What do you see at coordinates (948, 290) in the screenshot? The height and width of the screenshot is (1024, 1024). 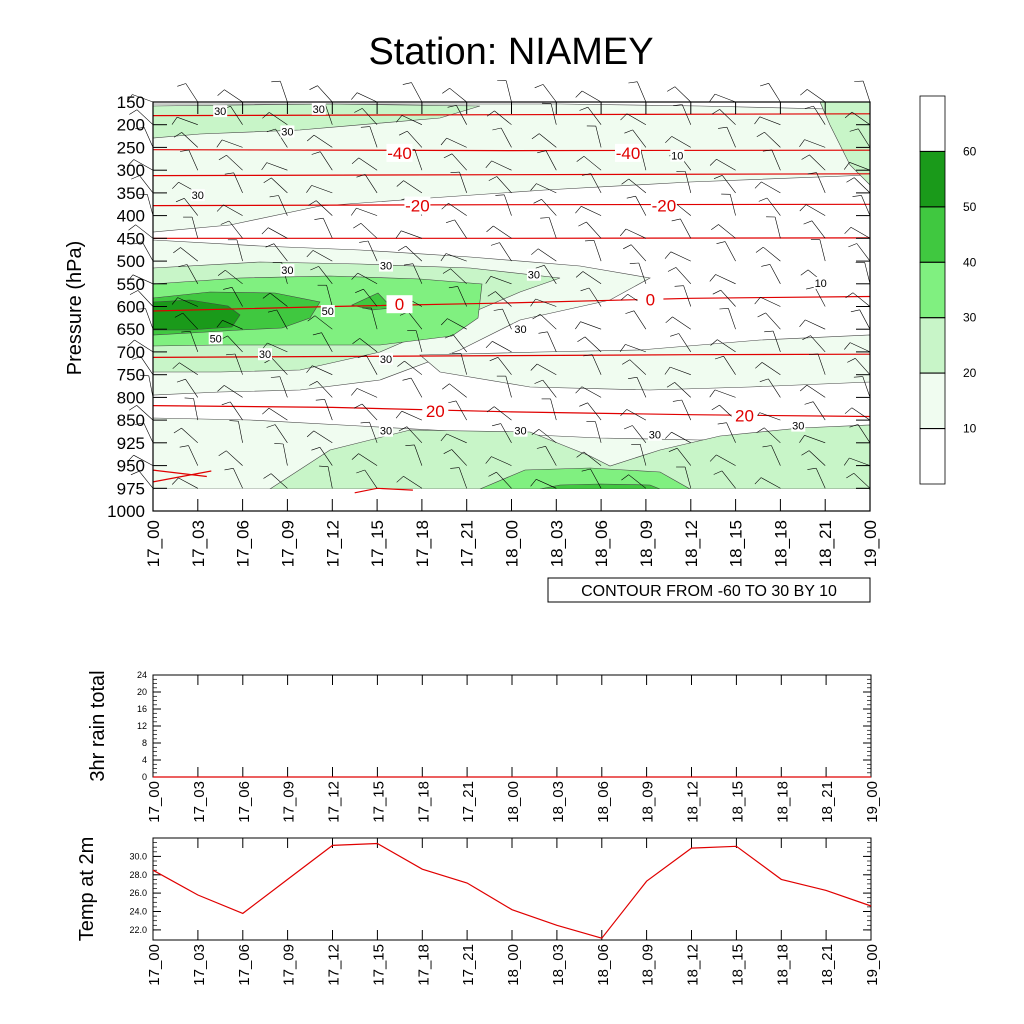 I see `humidity-colorbar: 10 20 30 40 50 60` at bounding box center [948, 290].